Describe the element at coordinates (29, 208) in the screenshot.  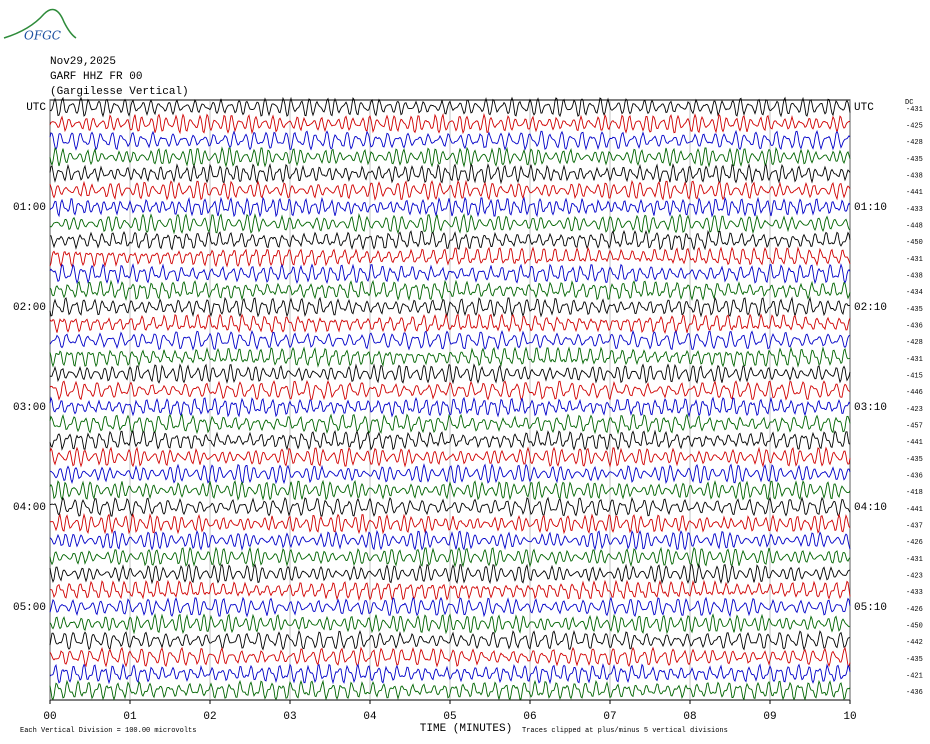
I see `left-time-label: 01:00` at that location.